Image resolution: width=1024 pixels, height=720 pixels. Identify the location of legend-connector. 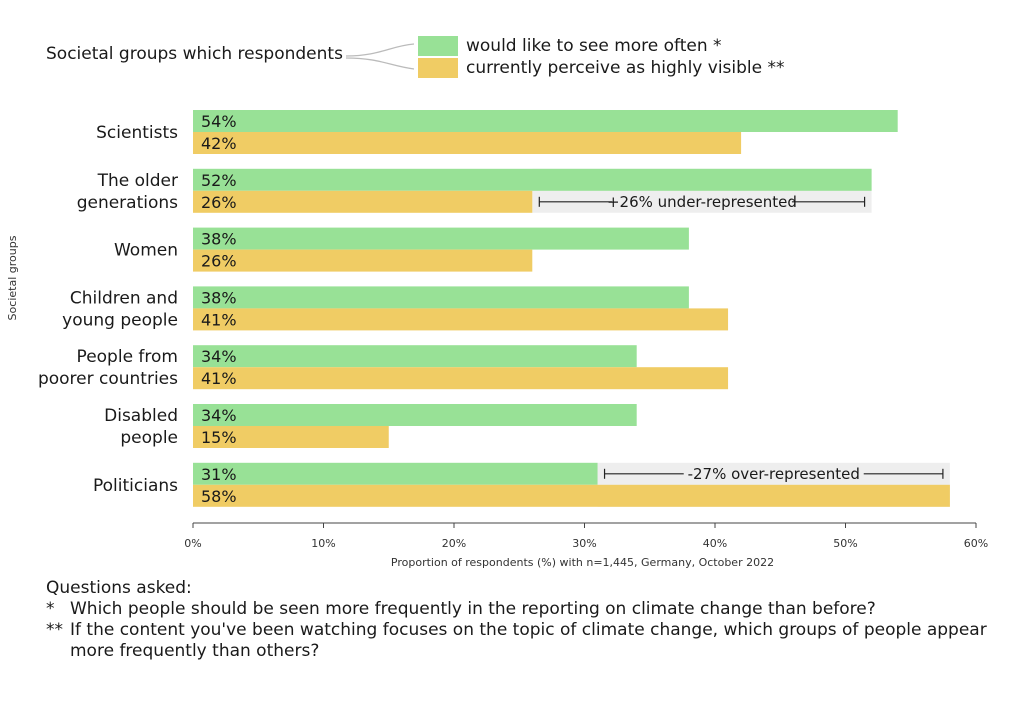
(380, 56).